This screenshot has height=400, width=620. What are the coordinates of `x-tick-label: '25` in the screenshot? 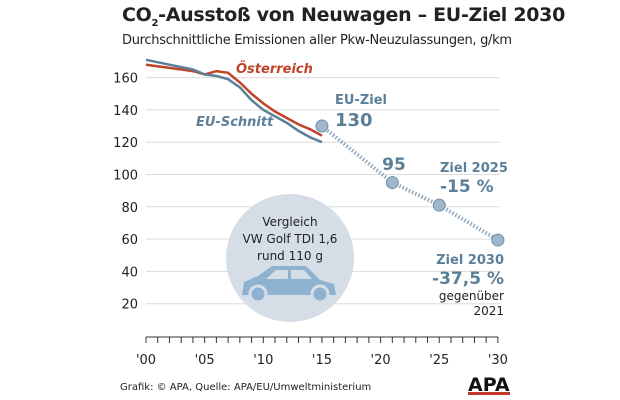 It's located at (439, 360).